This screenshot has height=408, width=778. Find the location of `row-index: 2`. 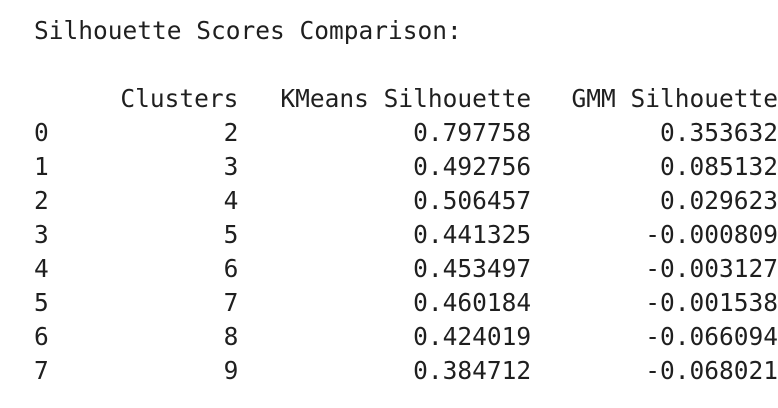

row-index: 2 is located at coordinates (41, 200).